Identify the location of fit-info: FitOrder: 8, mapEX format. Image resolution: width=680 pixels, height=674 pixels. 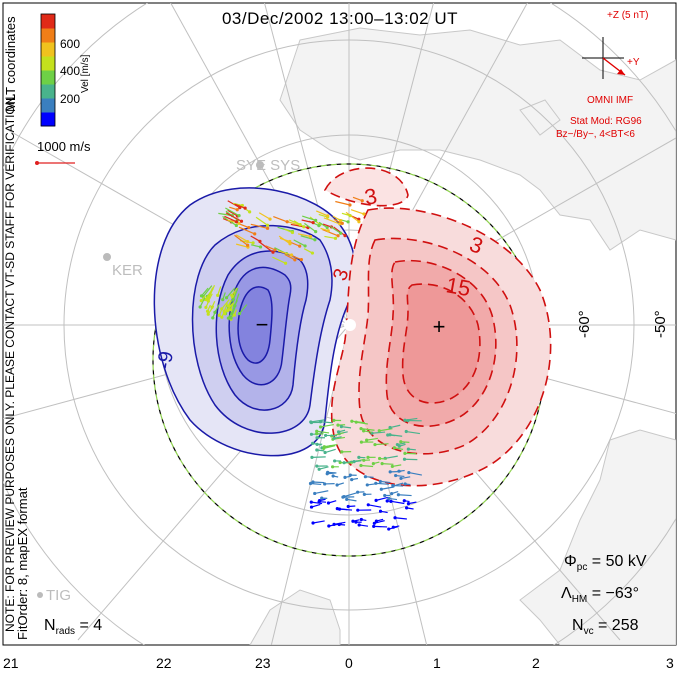
(22, 563).